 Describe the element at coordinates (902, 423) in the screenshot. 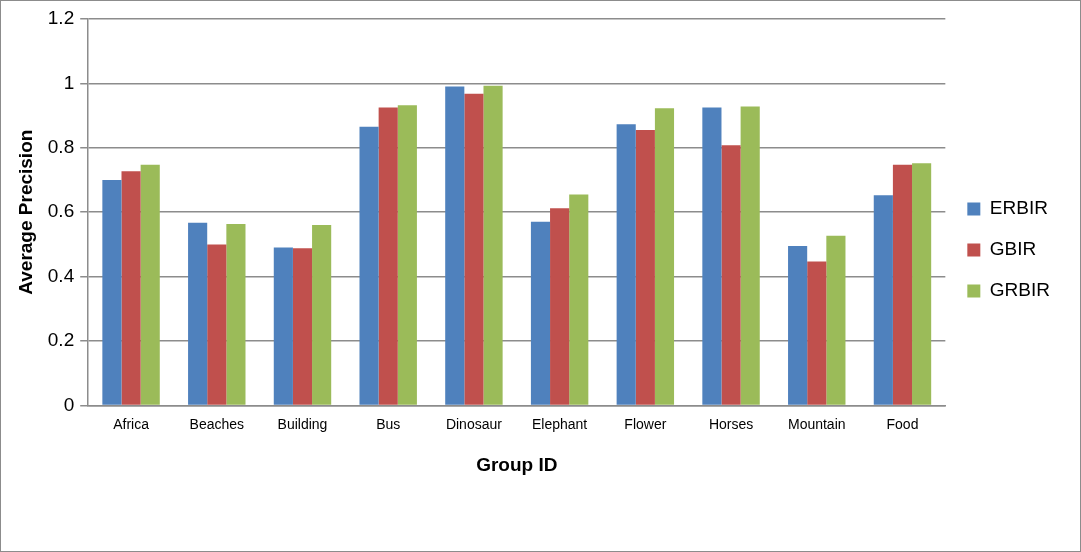

I see `x-tick-label: Food` at that location.